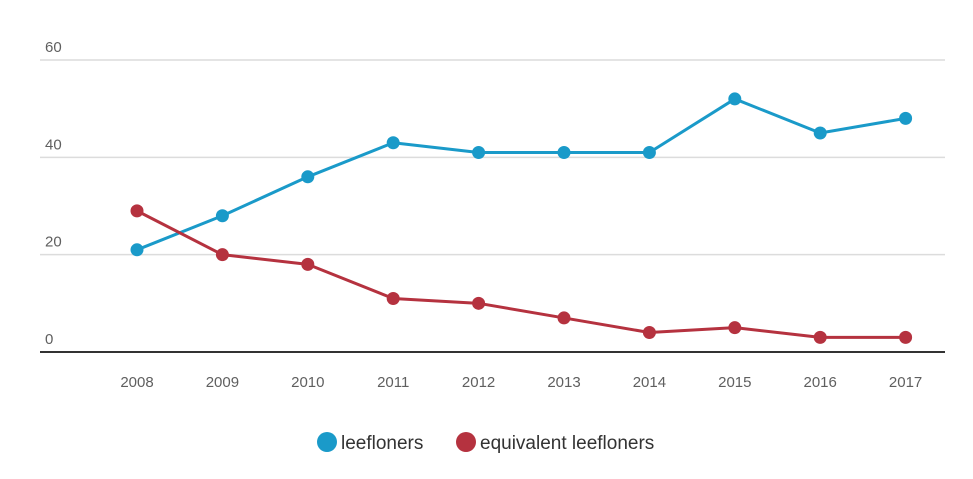 This screenshot has height=479, width=973. Describe the element at coordinates (492, 371) in the screenshot. I see `x-axis: 2008 2009 2010 2011 2012 2013 2014 2015 2016 2017` at that location.